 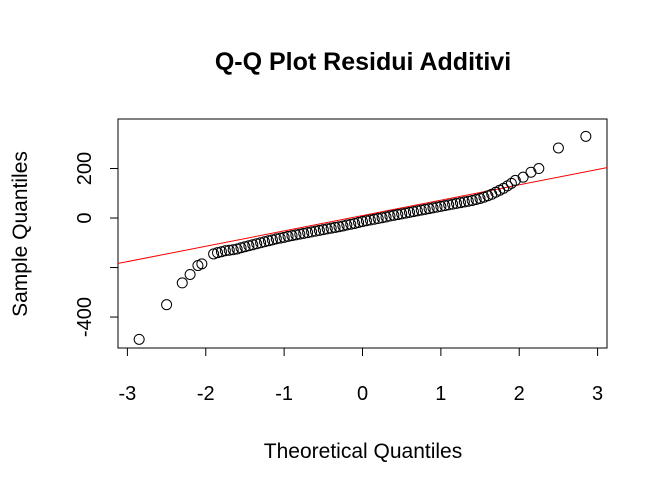 What do you see at coordinates (206, 394) in the screenshot?
I see `x-tick-label: -2` at bounding box center [206, 394].